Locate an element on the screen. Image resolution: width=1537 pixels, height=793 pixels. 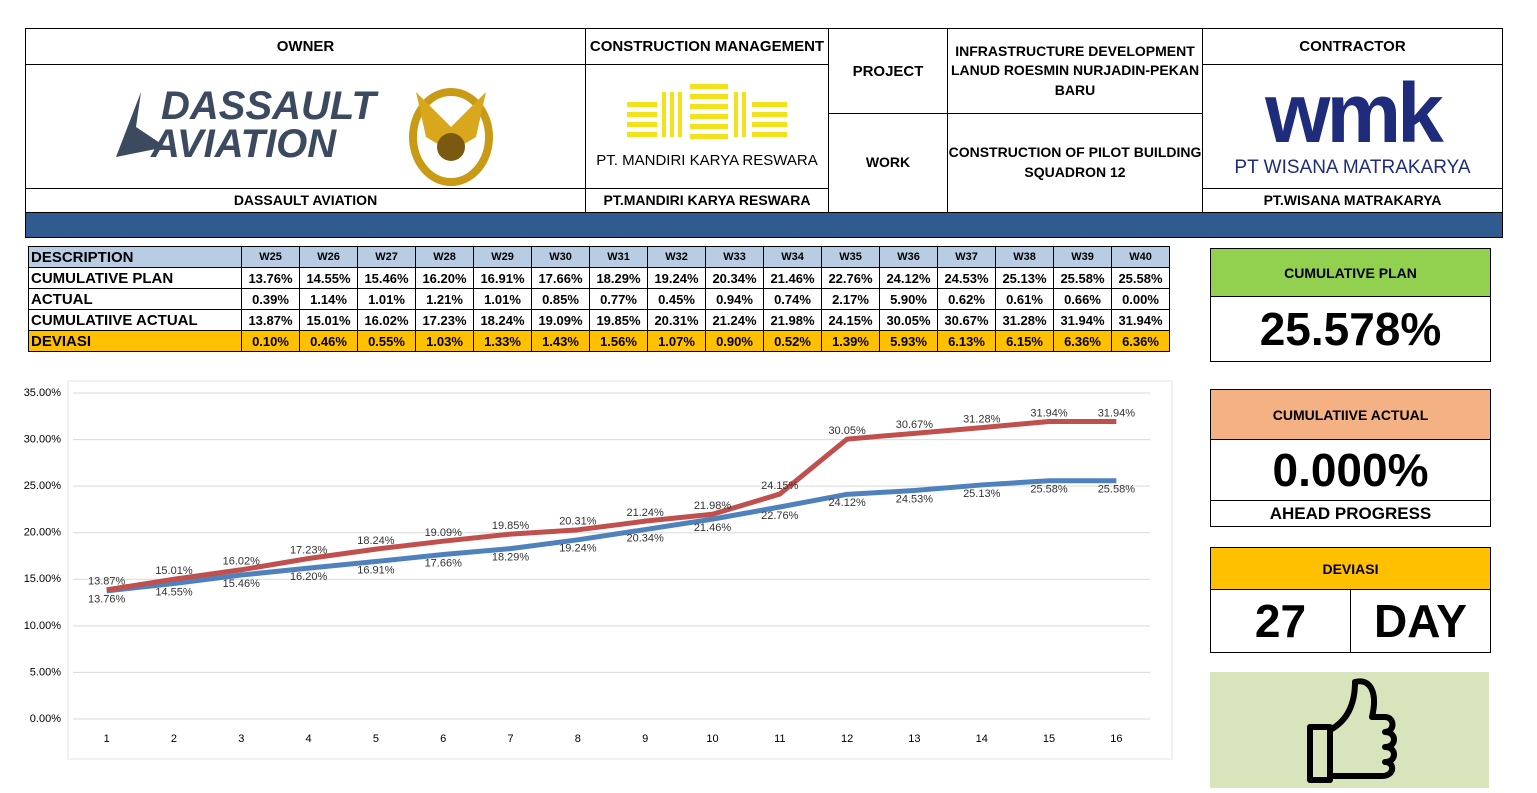
actual-value: 0.000% is located at coordinates (1350, 470).